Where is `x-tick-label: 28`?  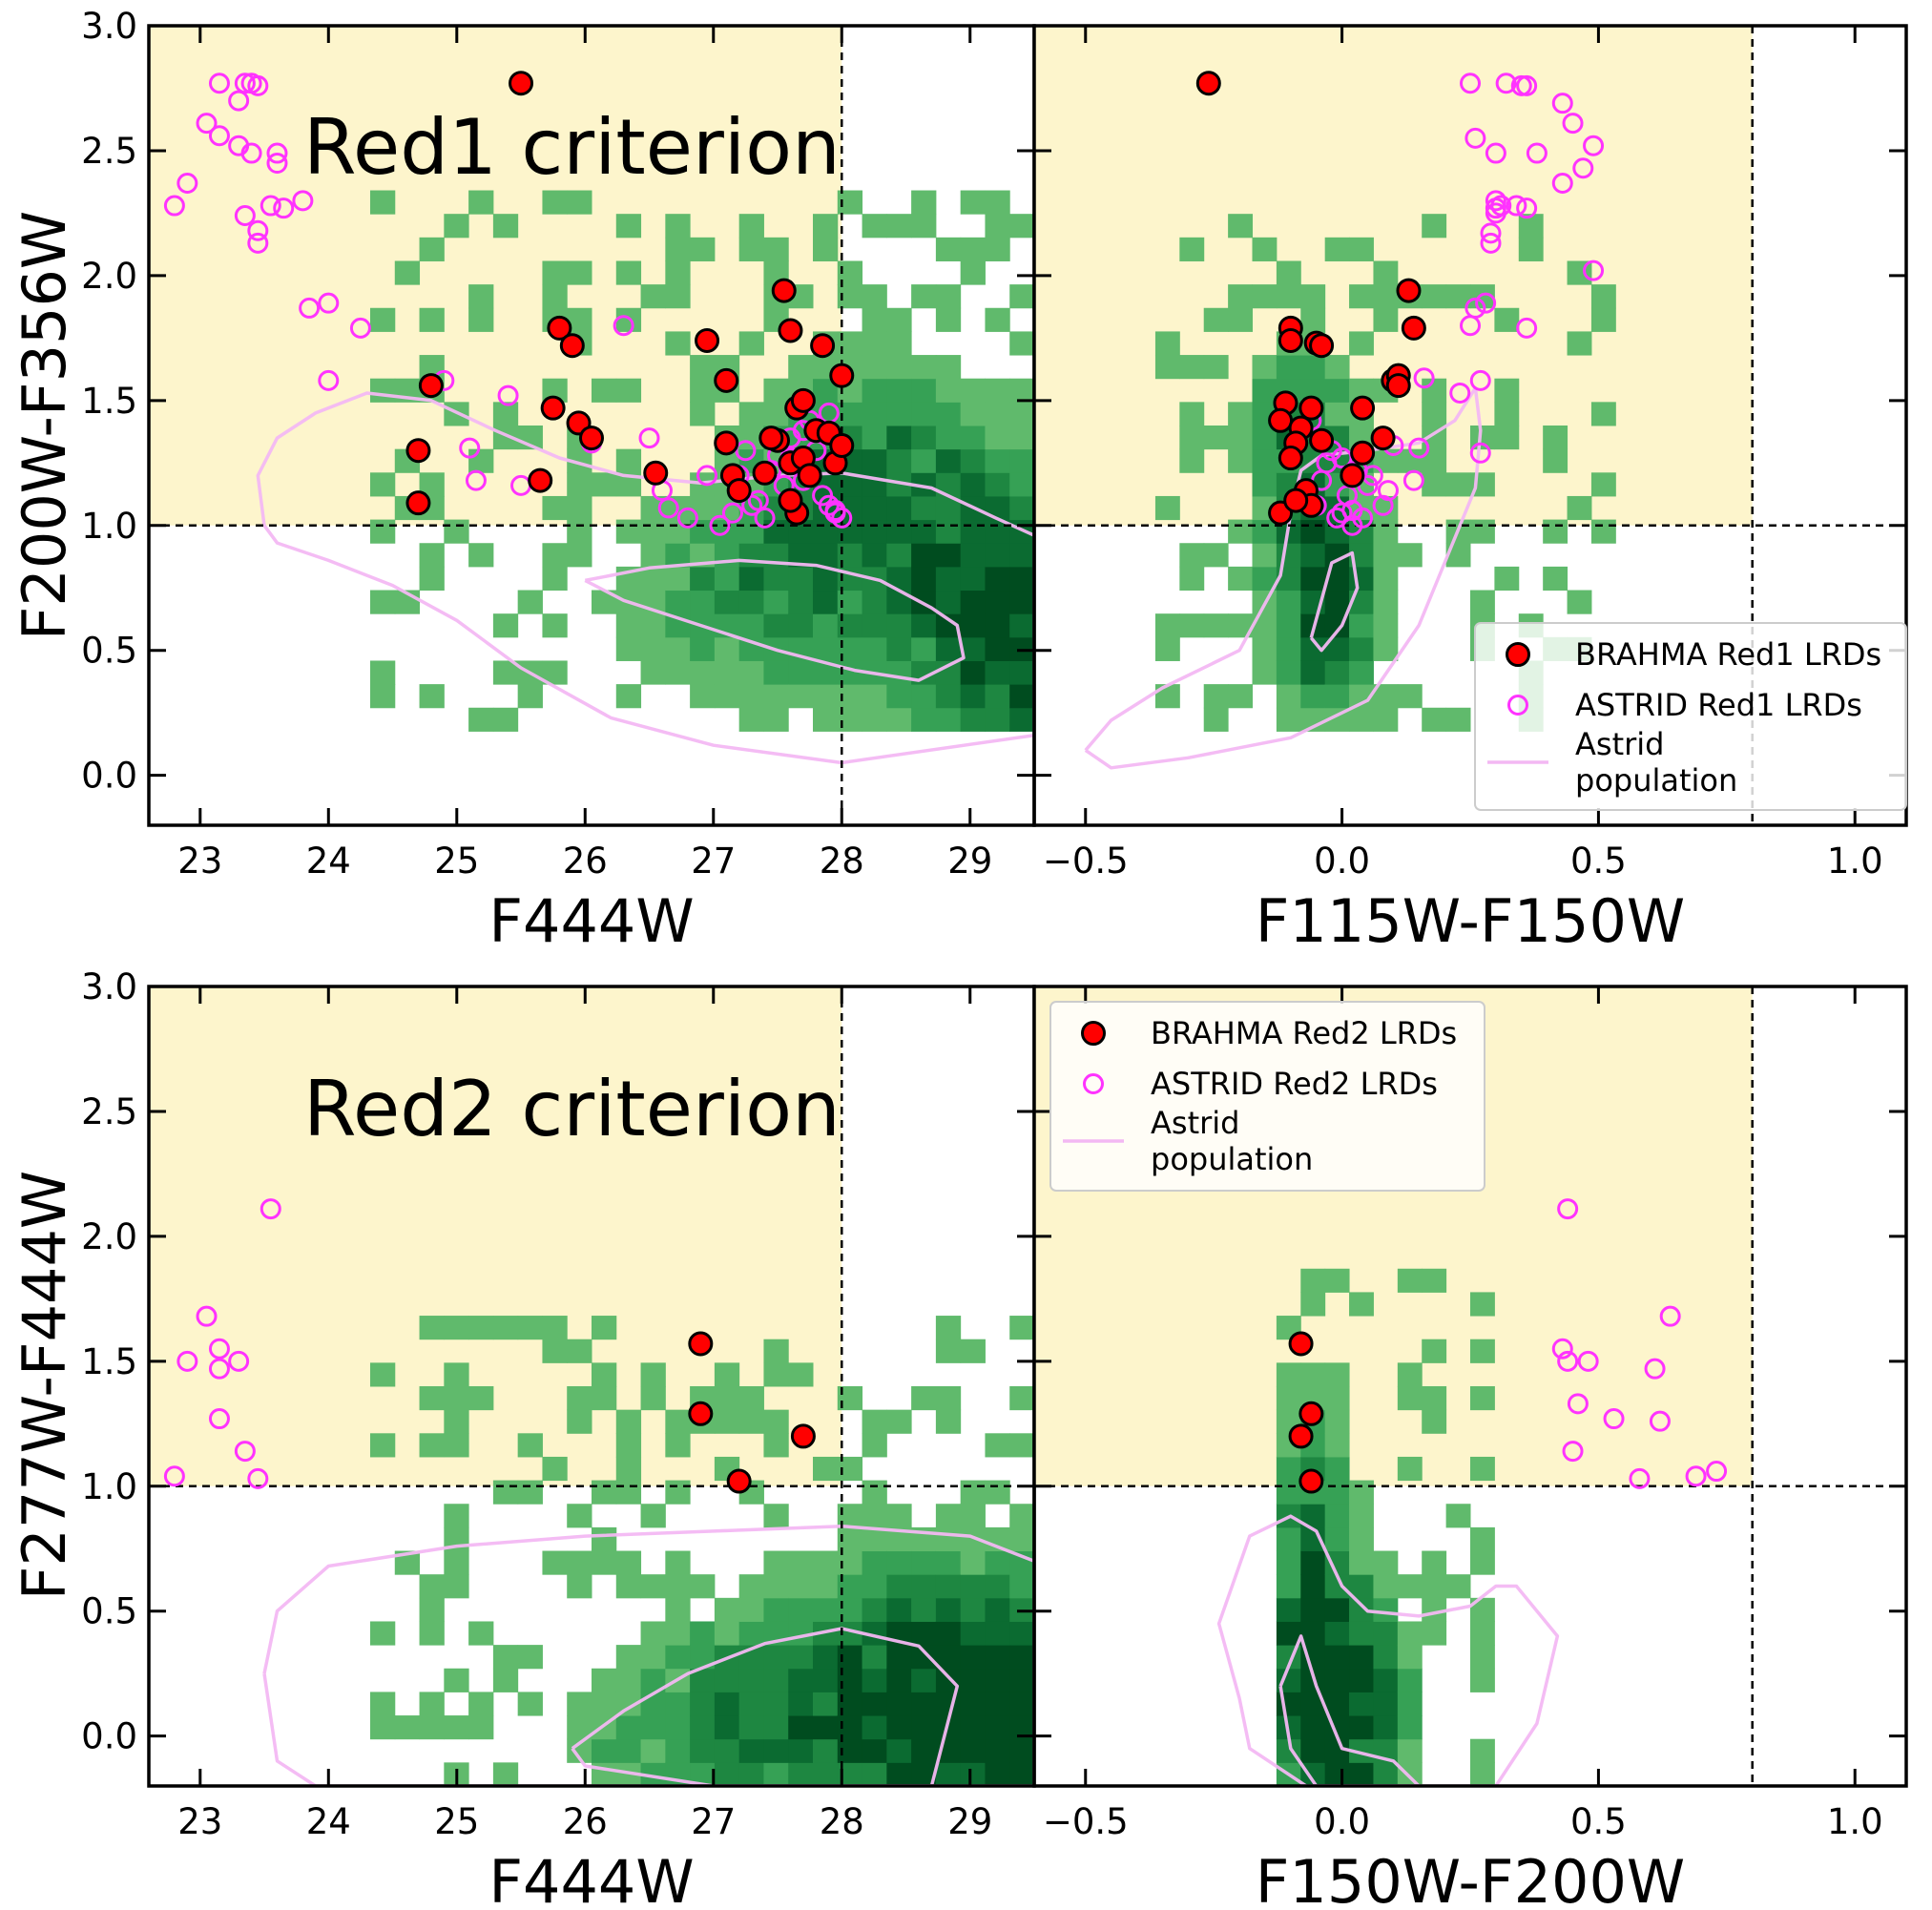
x-tick-label: 28 is located at coordinates (842, 862).